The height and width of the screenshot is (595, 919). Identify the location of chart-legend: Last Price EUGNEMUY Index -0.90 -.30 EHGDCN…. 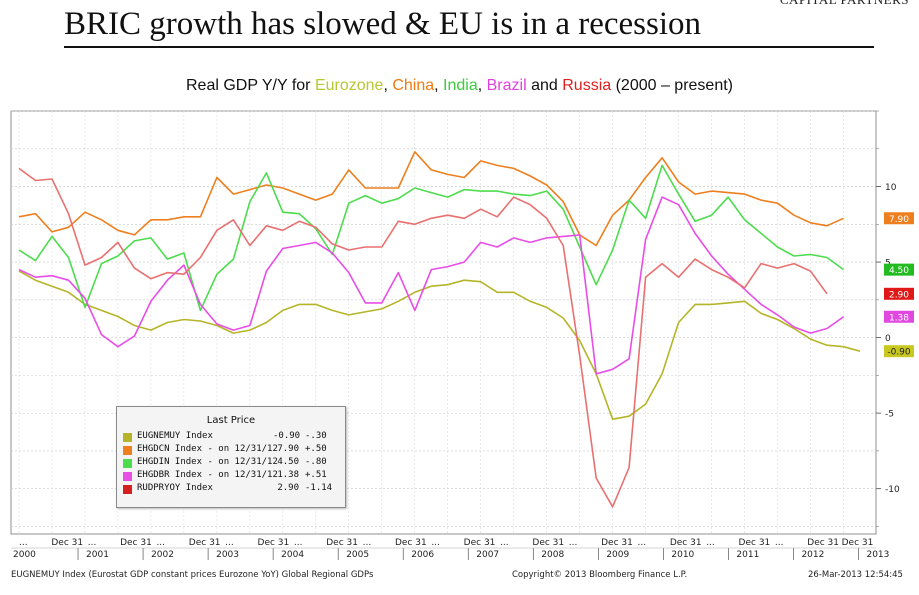
(231, 457).